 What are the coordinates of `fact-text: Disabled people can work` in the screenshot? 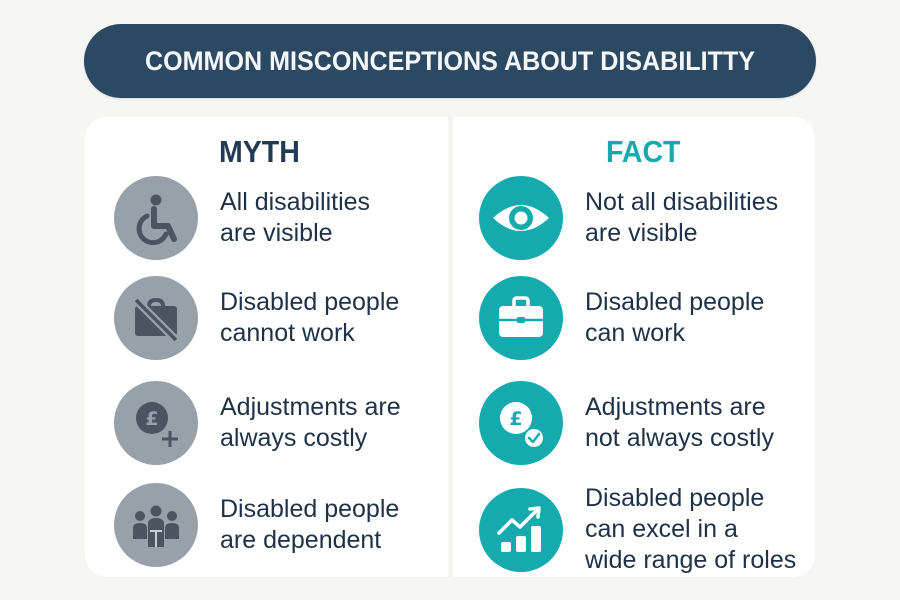 It's located at (675, 317).